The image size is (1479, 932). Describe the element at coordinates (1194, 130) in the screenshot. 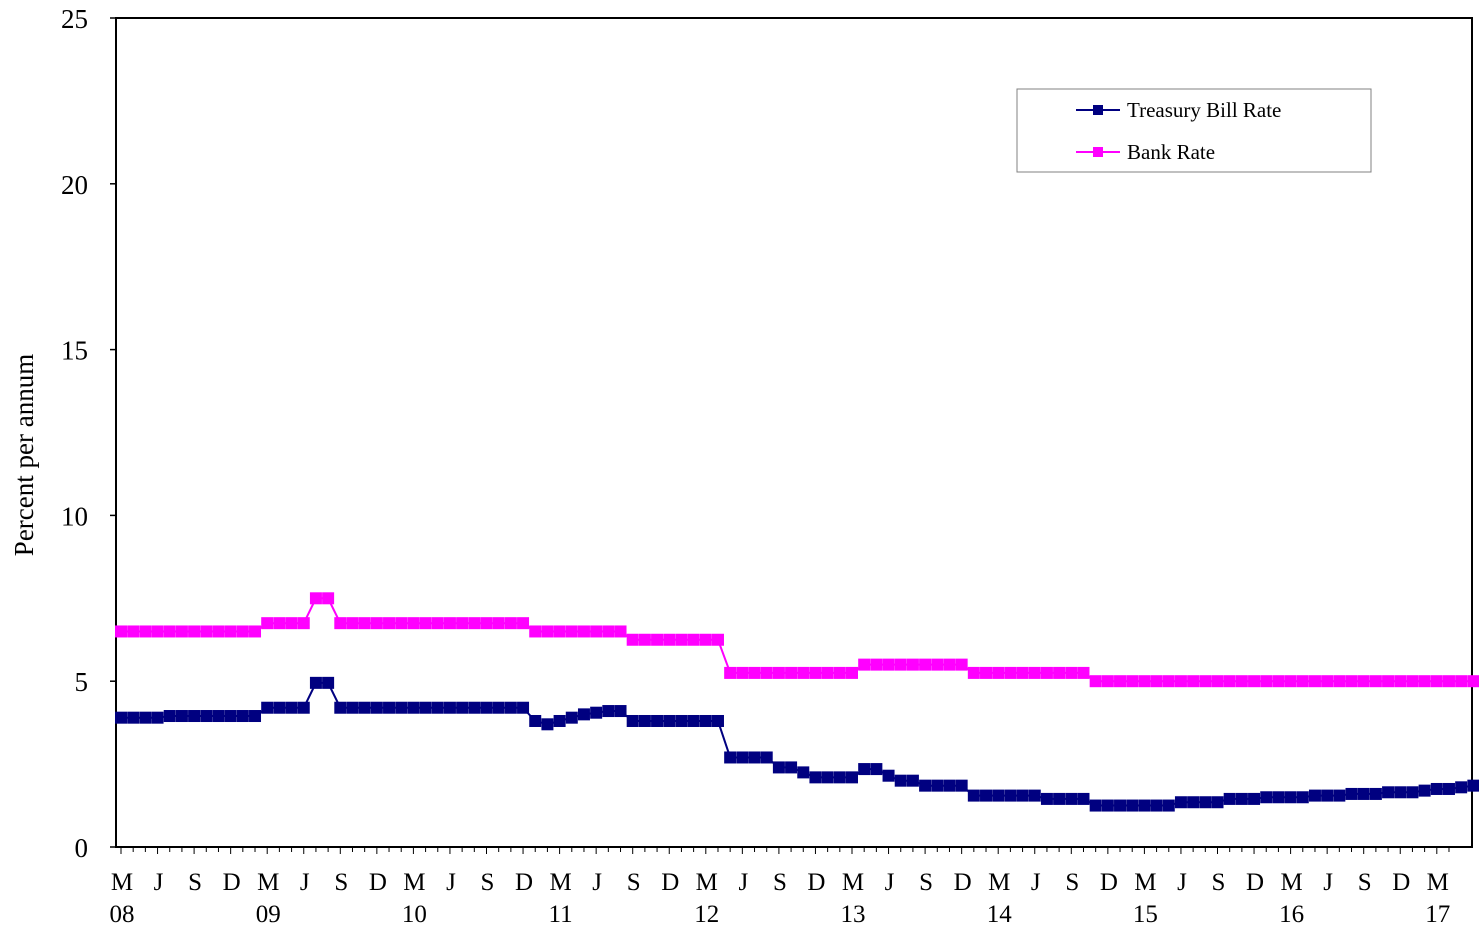

I see `legend: Treasury Bill Rate Bank Rate` at that location.